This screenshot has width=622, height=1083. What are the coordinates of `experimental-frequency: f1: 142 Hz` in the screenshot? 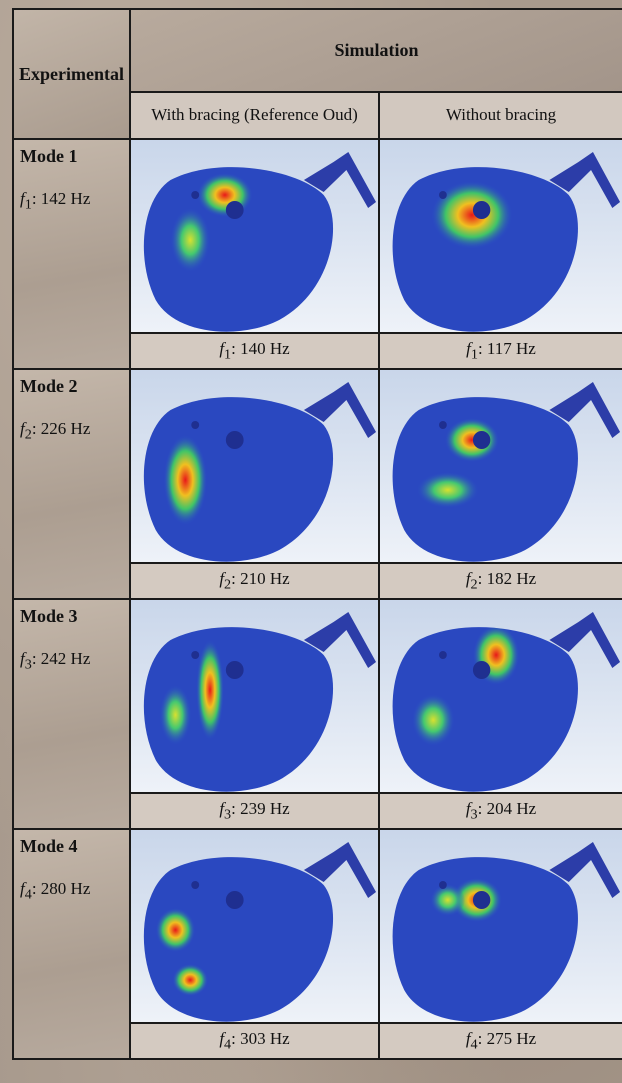 It's located at (55, 201).